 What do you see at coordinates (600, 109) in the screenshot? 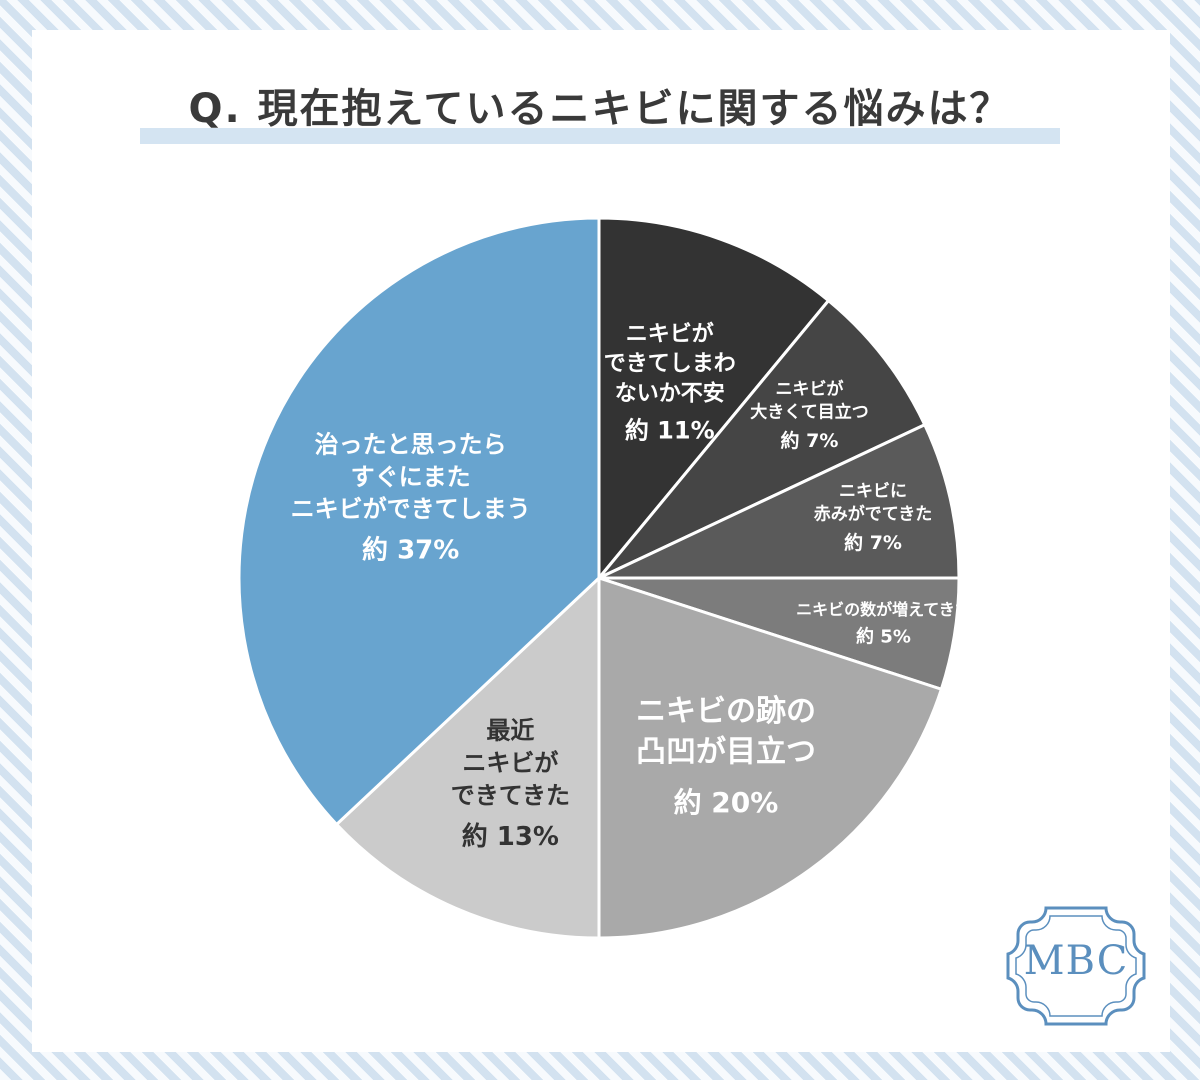
I see `chart-title: Q. 現在抱えているニキビに関する悩みは？` at bounding box center [600, 109].